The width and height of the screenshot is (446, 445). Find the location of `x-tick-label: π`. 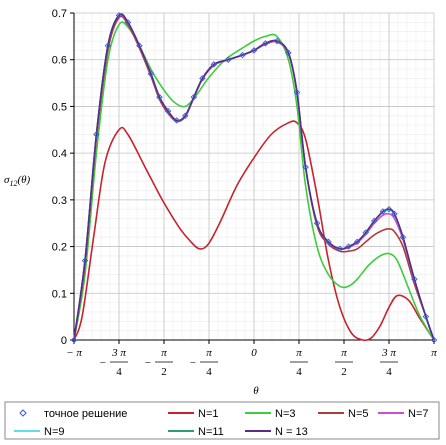

x-tick-label: π is located at coordinates (434, 353).